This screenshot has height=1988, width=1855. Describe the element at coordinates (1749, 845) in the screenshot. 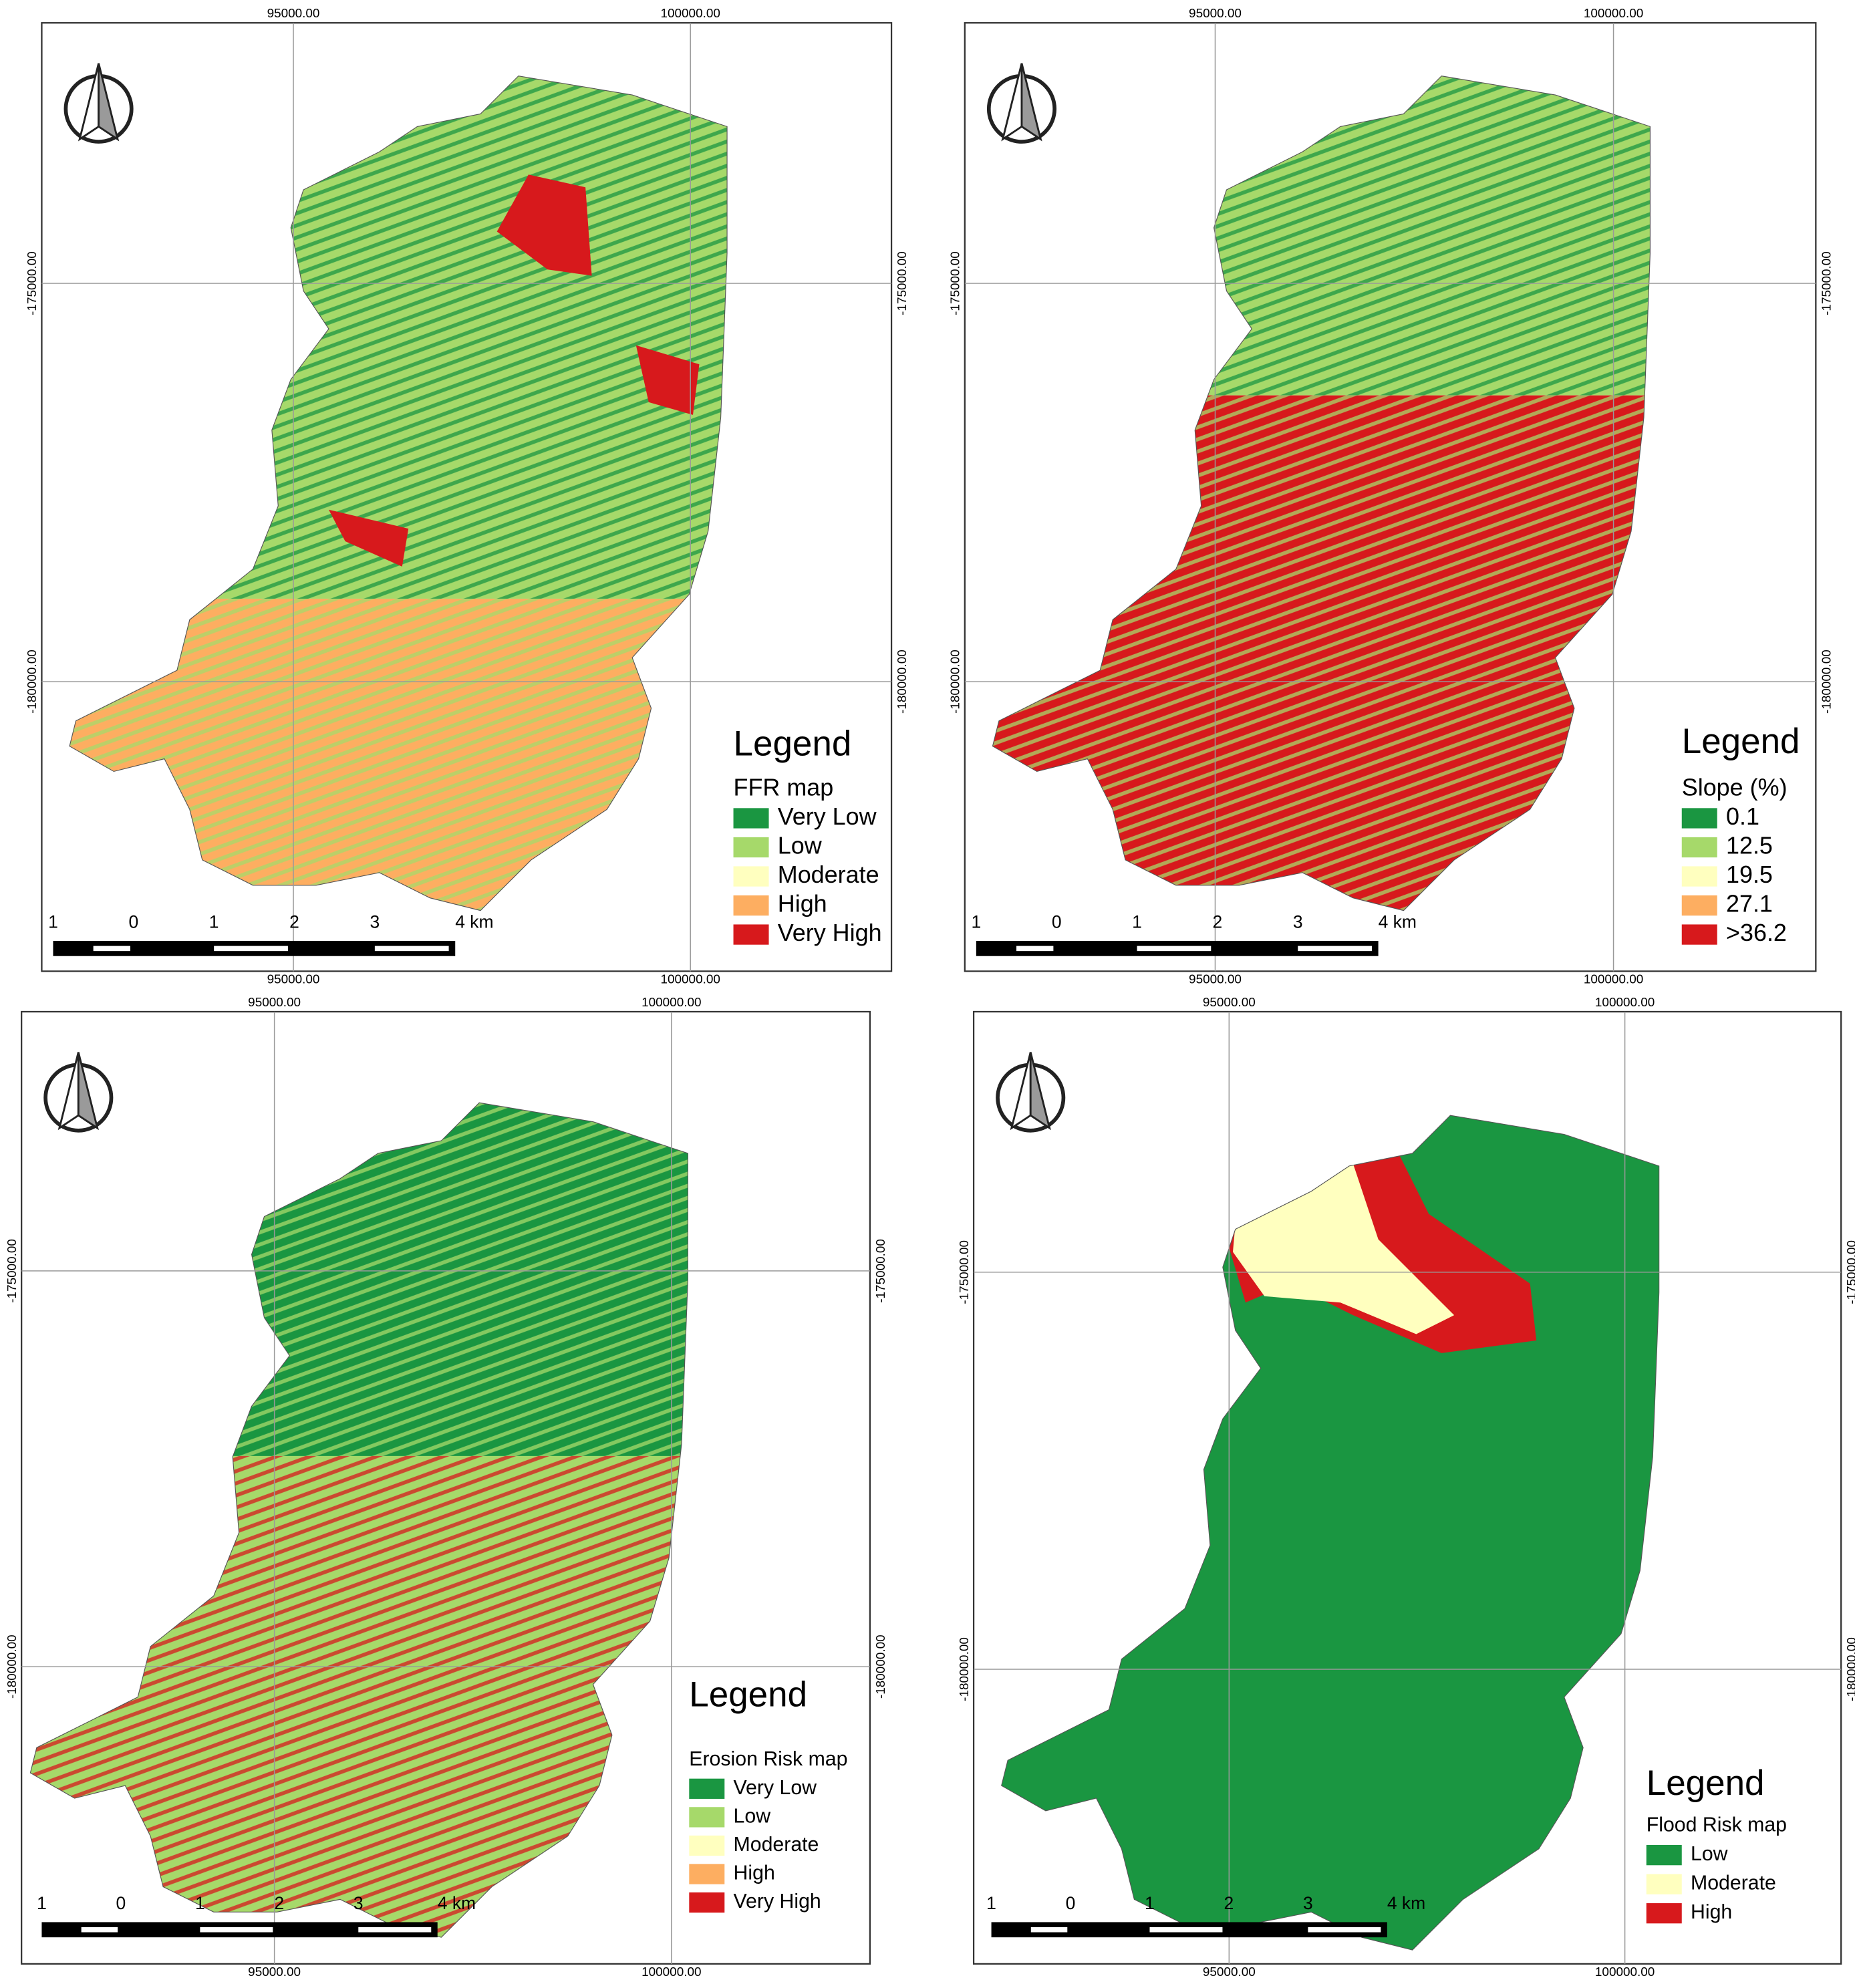

I see `legend-label: 12.5` at that location.